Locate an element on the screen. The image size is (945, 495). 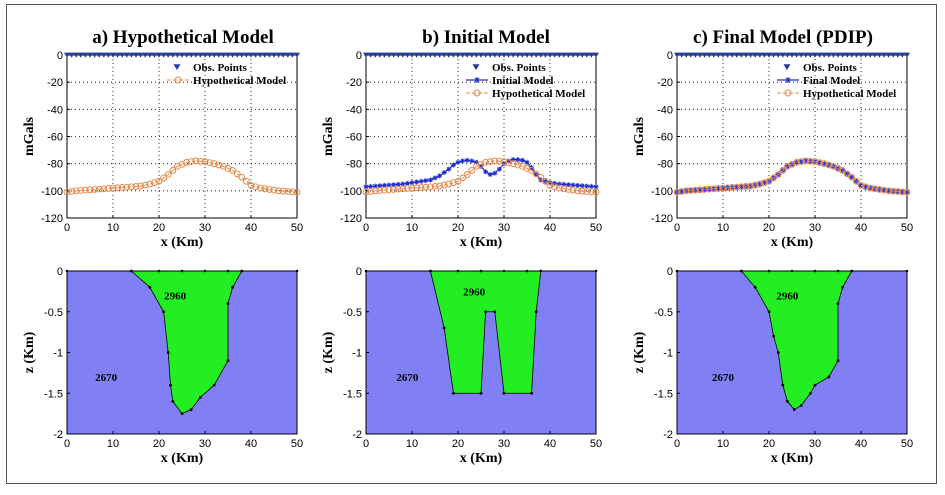
y-tick-label: -40 is located at coordinates (665, 110).